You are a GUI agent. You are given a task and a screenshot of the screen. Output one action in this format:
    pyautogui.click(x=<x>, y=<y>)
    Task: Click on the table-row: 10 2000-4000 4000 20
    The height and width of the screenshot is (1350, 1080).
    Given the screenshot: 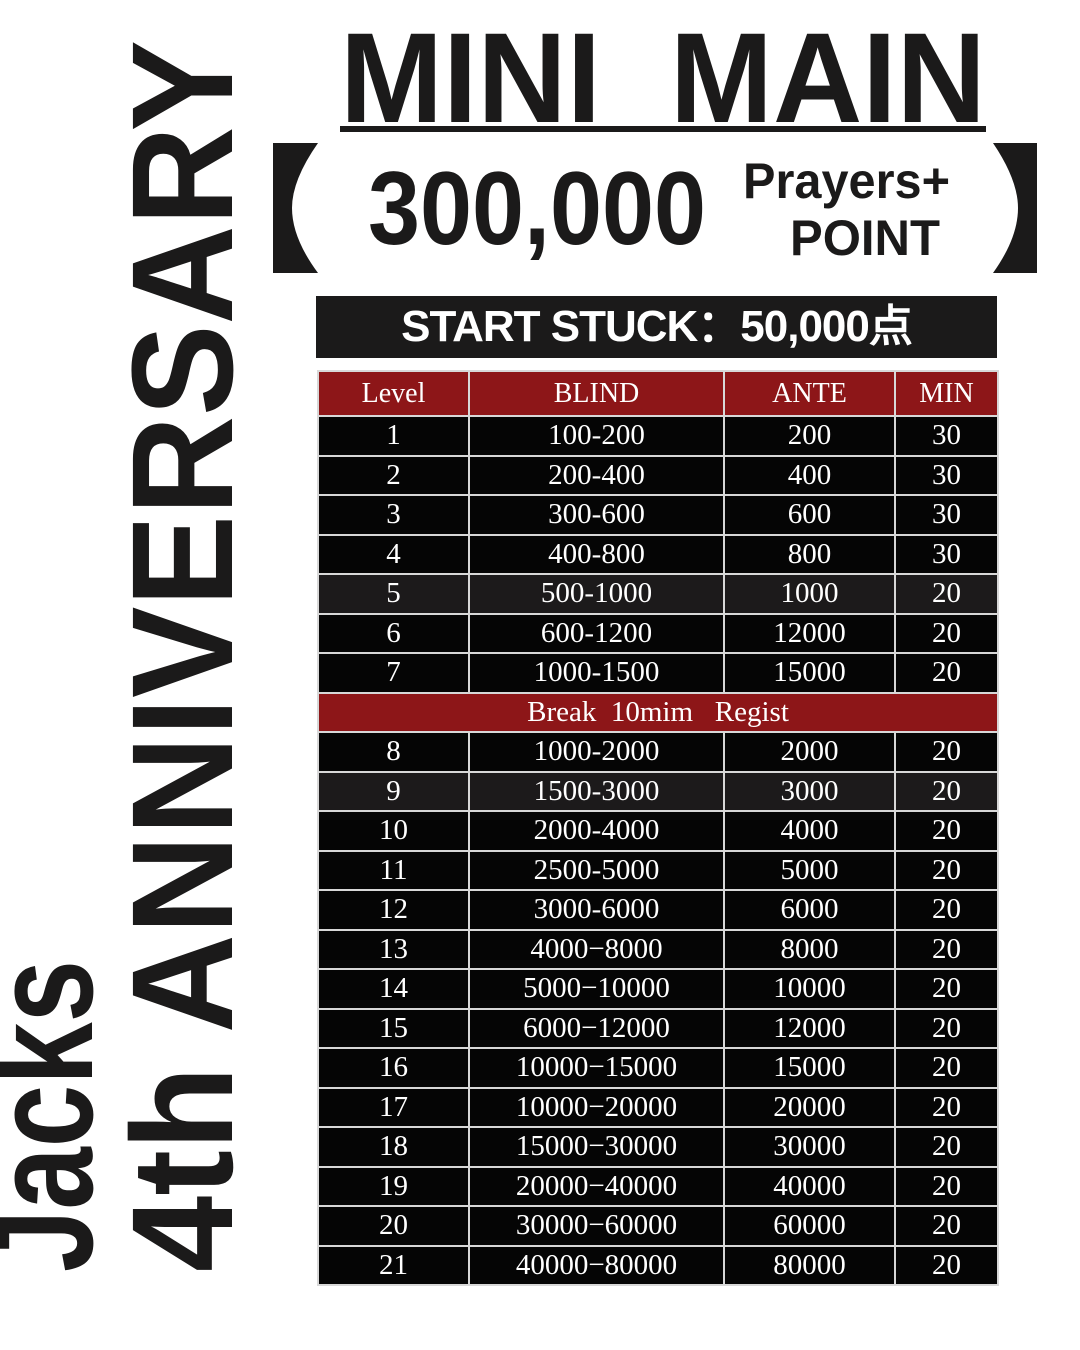 What is the action you would take?
    pyautogui.click(x=658, y=831)
    